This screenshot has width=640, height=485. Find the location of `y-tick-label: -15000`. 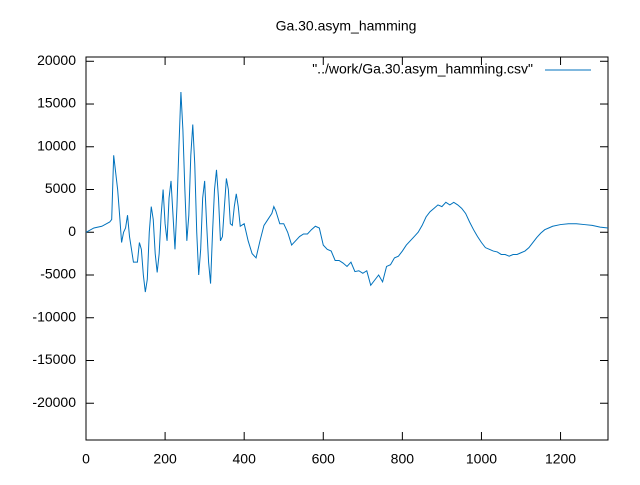

y-tick-label: -15000 is located at coordinates (54, 359).